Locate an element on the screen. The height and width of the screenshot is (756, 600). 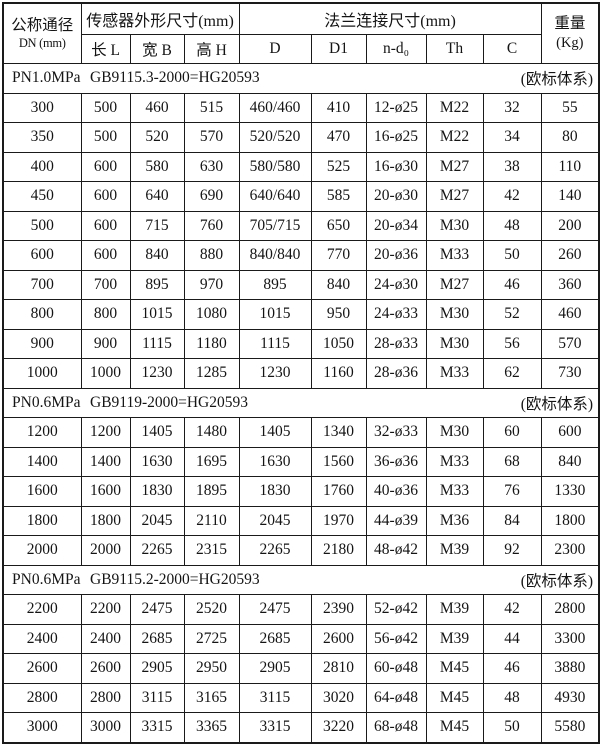
table-cell: 1160 is located at coordinates (338, 373).